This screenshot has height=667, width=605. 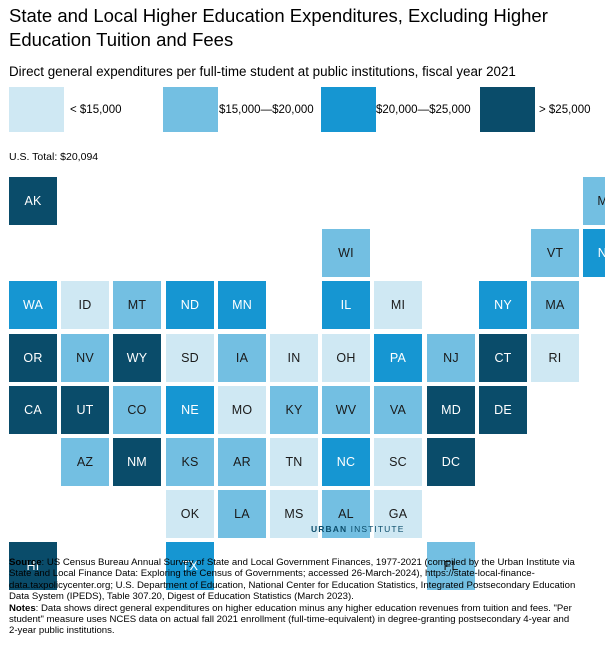 I want to click on state-tile-dc: DC, so click(x=451, y=462).